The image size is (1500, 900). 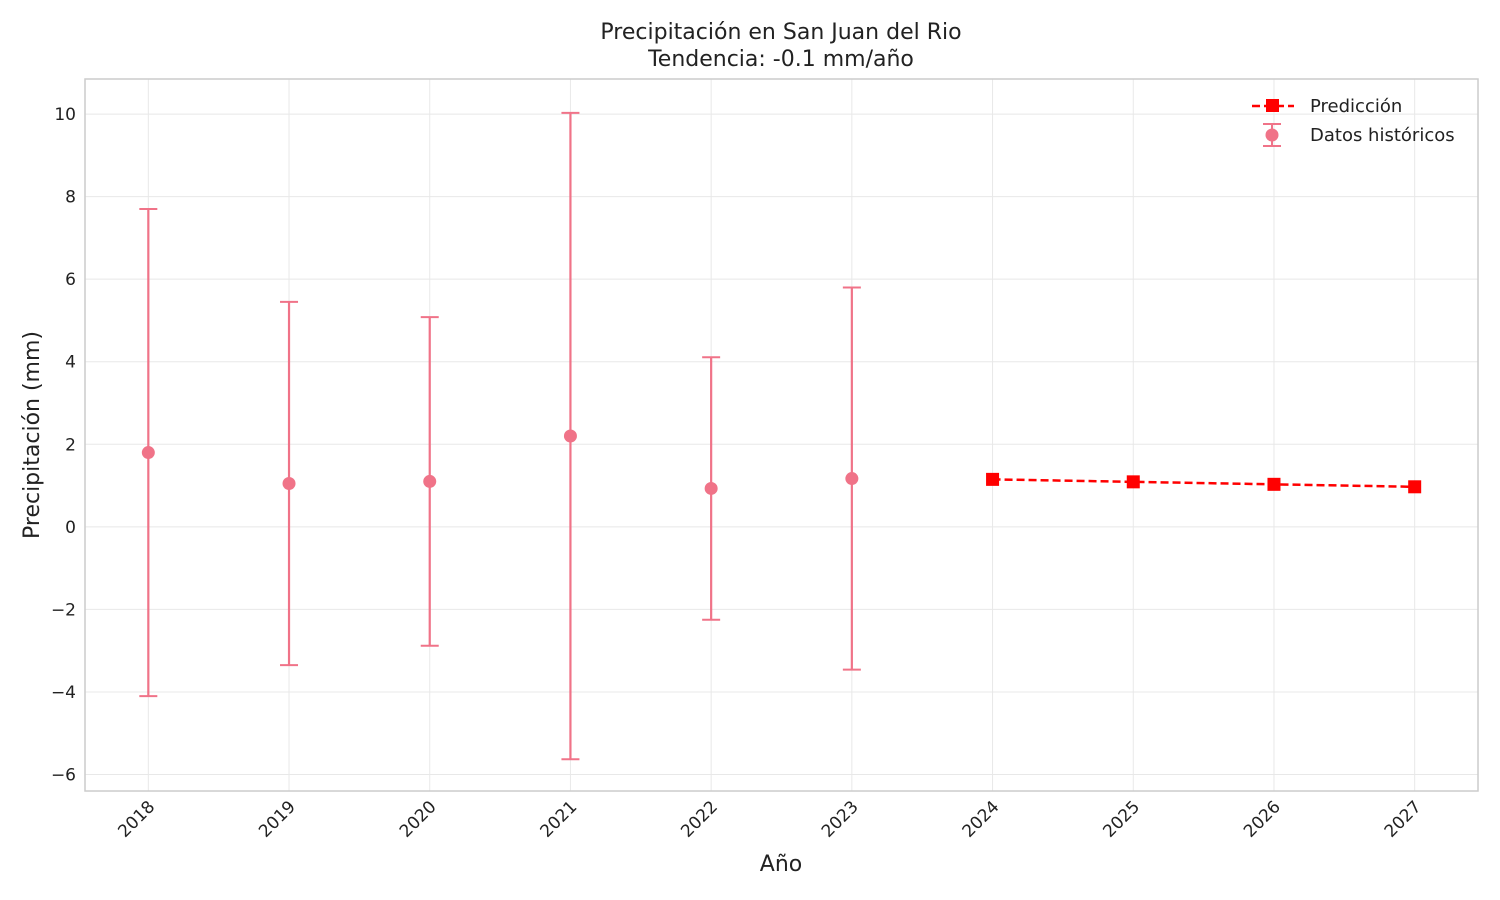 I want to click on legend-historicos-label: Datos históricos, so click(x=1382, y=135).